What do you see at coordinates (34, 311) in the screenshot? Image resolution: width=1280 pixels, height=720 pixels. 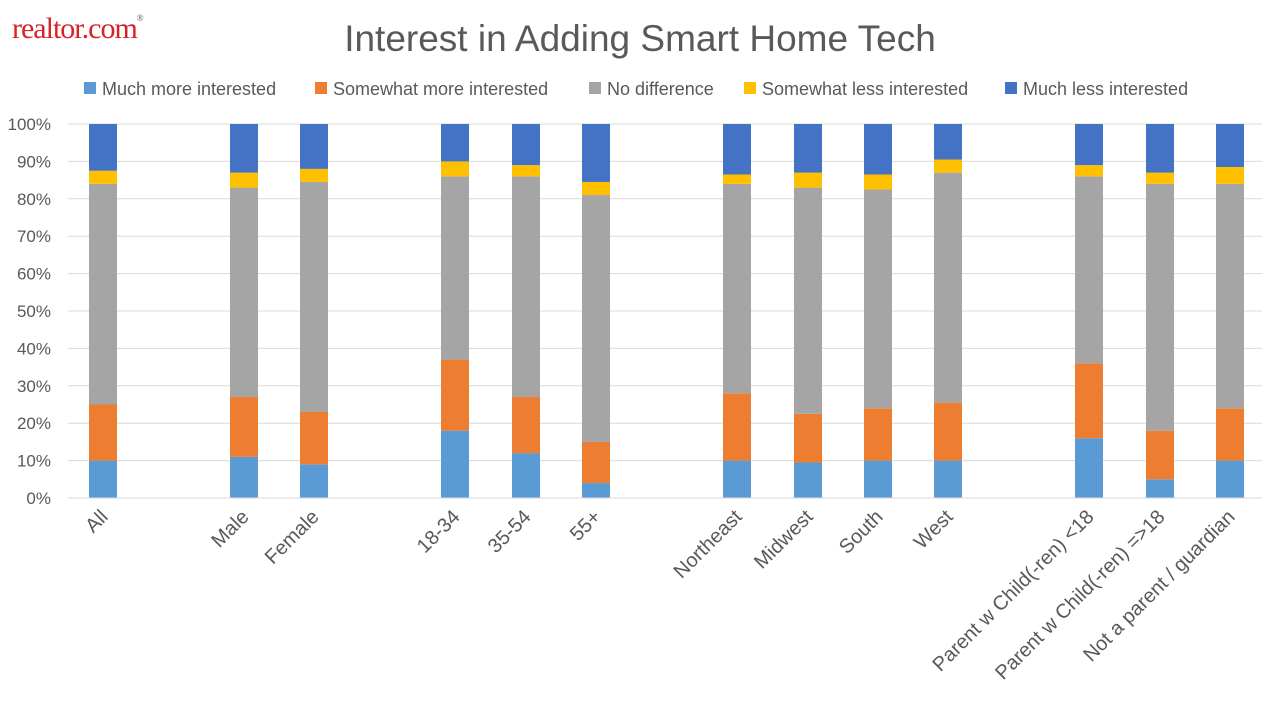 I see `y-tick-label: 50%` at bounding box center [34, 311].